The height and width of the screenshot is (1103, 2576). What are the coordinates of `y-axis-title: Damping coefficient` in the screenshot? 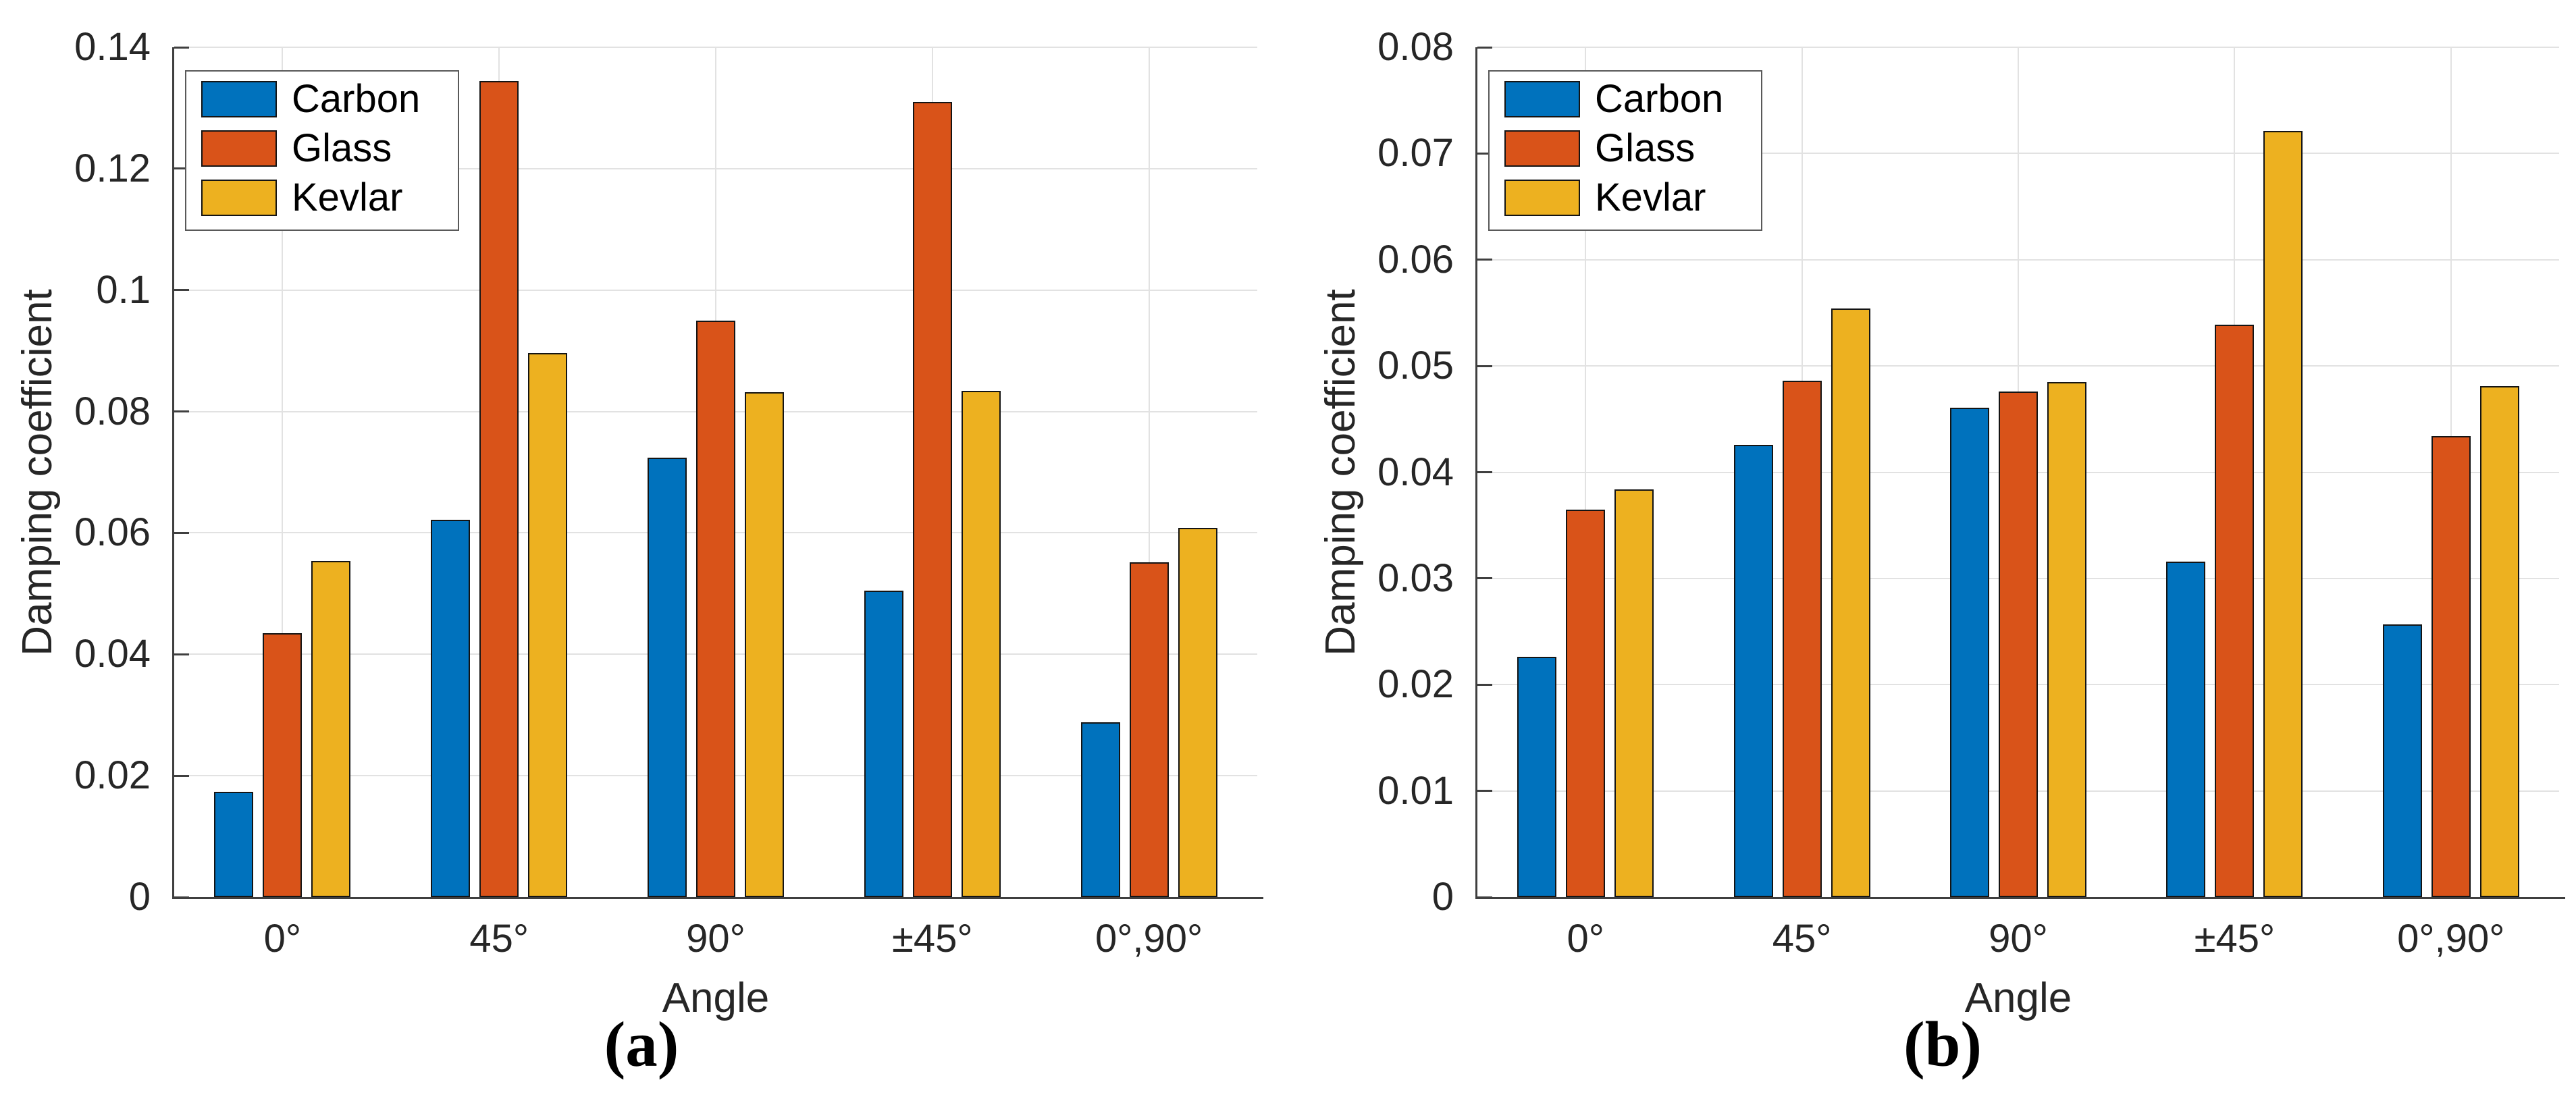 It's located at (37, 472).